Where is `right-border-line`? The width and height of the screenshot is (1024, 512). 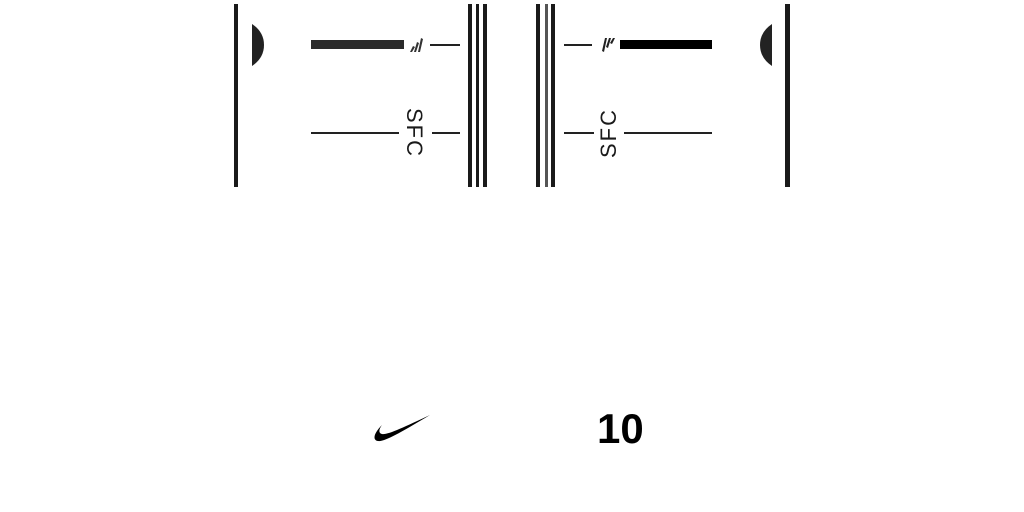
right-border-line is located at coordinates (787, 95).